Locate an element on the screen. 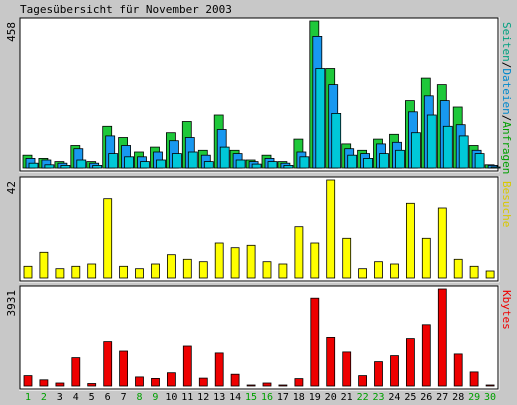 This screenshot has width=517, height=405. series-label-part: Kbytes is located at coordinates (506, 310).